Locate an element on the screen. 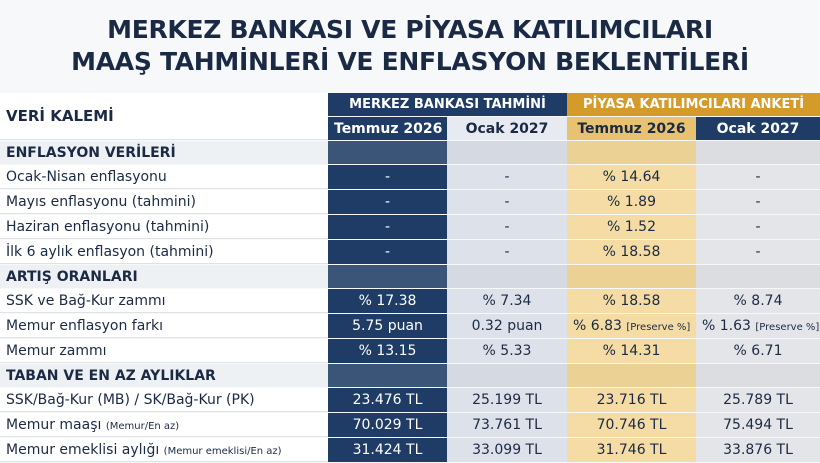 The image size is (820, 463). row-label: SSK ve Bağ-Kur zammı is located at coordinates (164, 301).